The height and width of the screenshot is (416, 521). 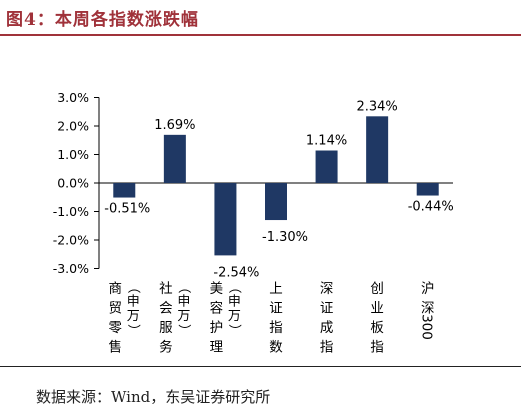 What do you see at coordinates (217, 308) in the screenshot?
I see `category-label: 容` at bounding box center [217, 308].